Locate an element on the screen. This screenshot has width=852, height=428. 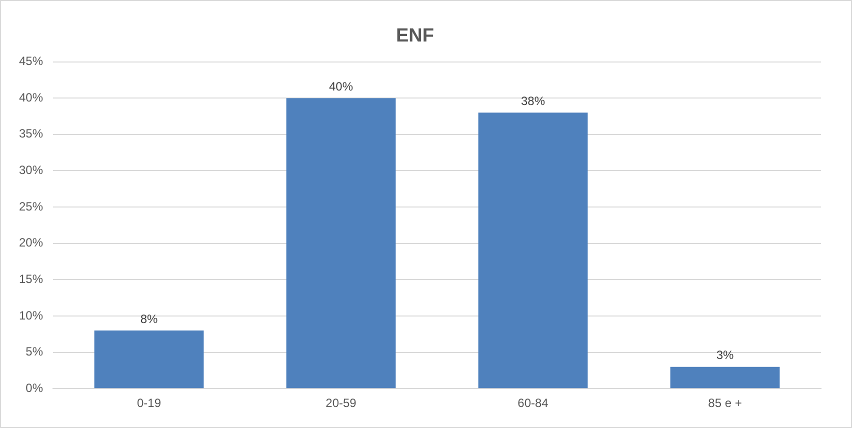
x-tick-label: 60-84 is located at coordinates (533, 403).